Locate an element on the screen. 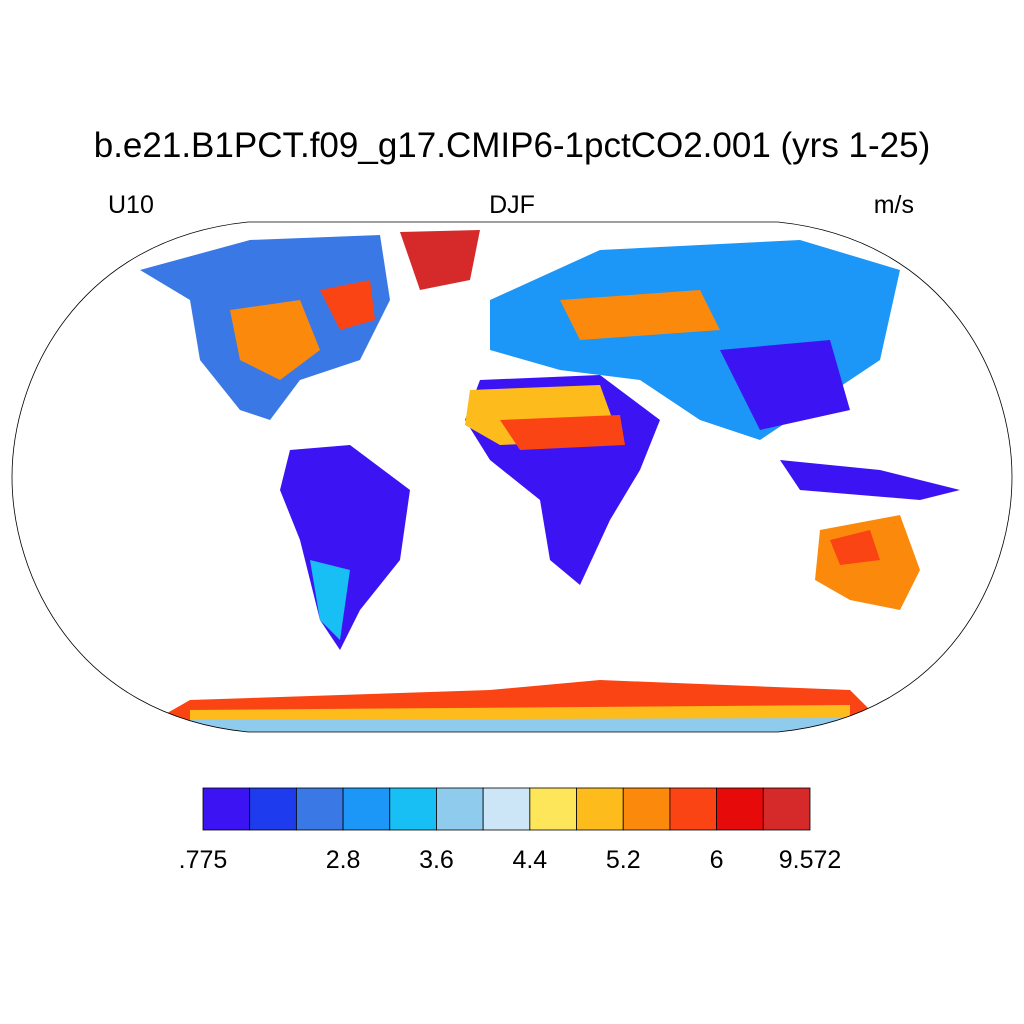 Image resolution: width=1024 pixels, height=1024 pixels. colorbar-label: 2.8 is located at coordinates (343, 860).